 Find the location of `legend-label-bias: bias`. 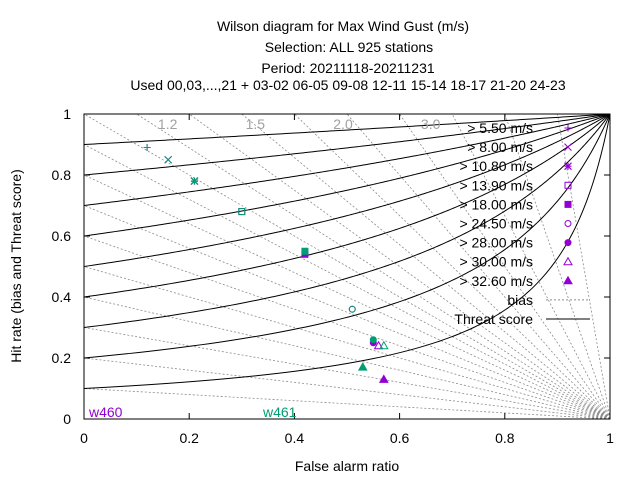

legend-label-bias: bias is located at coordinates (520, 300).